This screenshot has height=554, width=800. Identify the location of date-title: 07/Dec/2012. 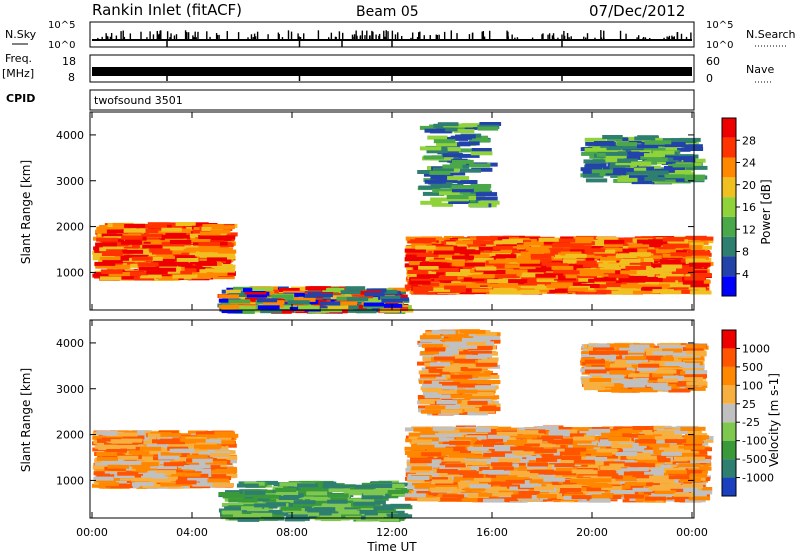
(637, 11).